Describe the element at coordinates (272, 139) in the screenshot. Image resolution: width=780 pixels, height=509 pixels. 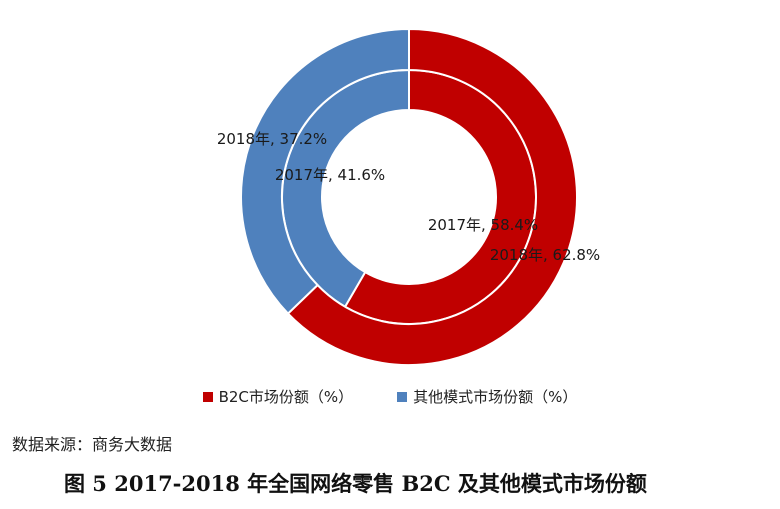
I see `data-label-2018-other: 2018年, 37.2%` at that location.